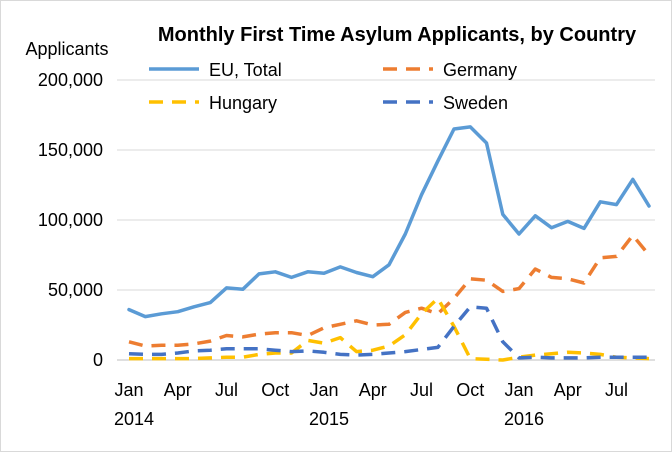 This screenshot has height=453, width=672. What do you see at coordinates (70, 220) in the screenshot?
I see `y-tick-label: 100,000` at bounding box center [70, 220].